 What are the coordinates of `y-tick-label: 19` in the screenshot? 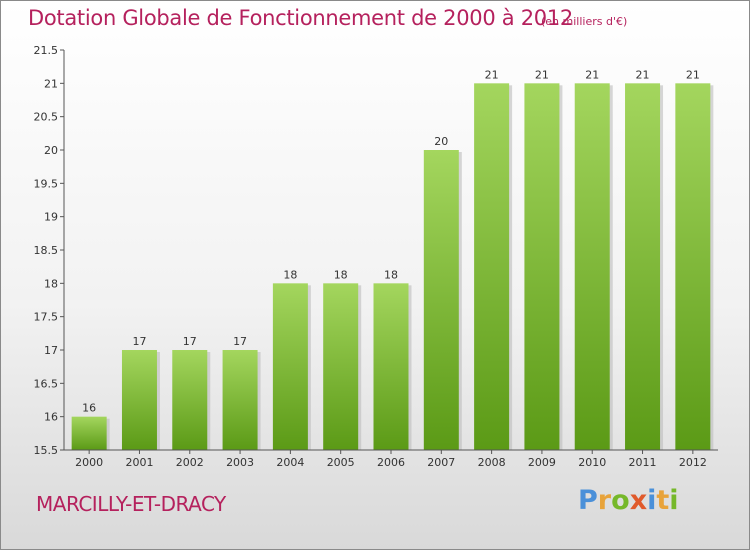 It's located at (51, 217).